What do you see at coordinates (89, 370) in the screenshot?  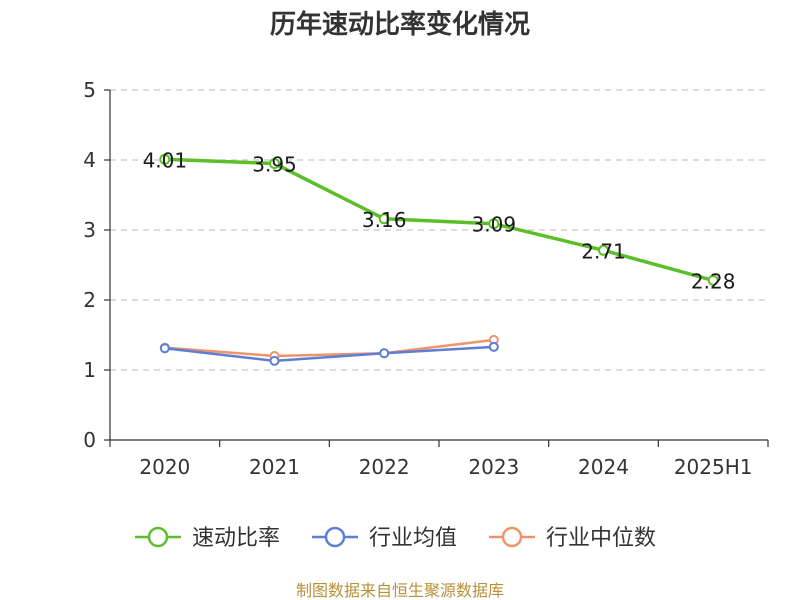 I see `y-tick-label: 1` at bounding box center [89, 370].